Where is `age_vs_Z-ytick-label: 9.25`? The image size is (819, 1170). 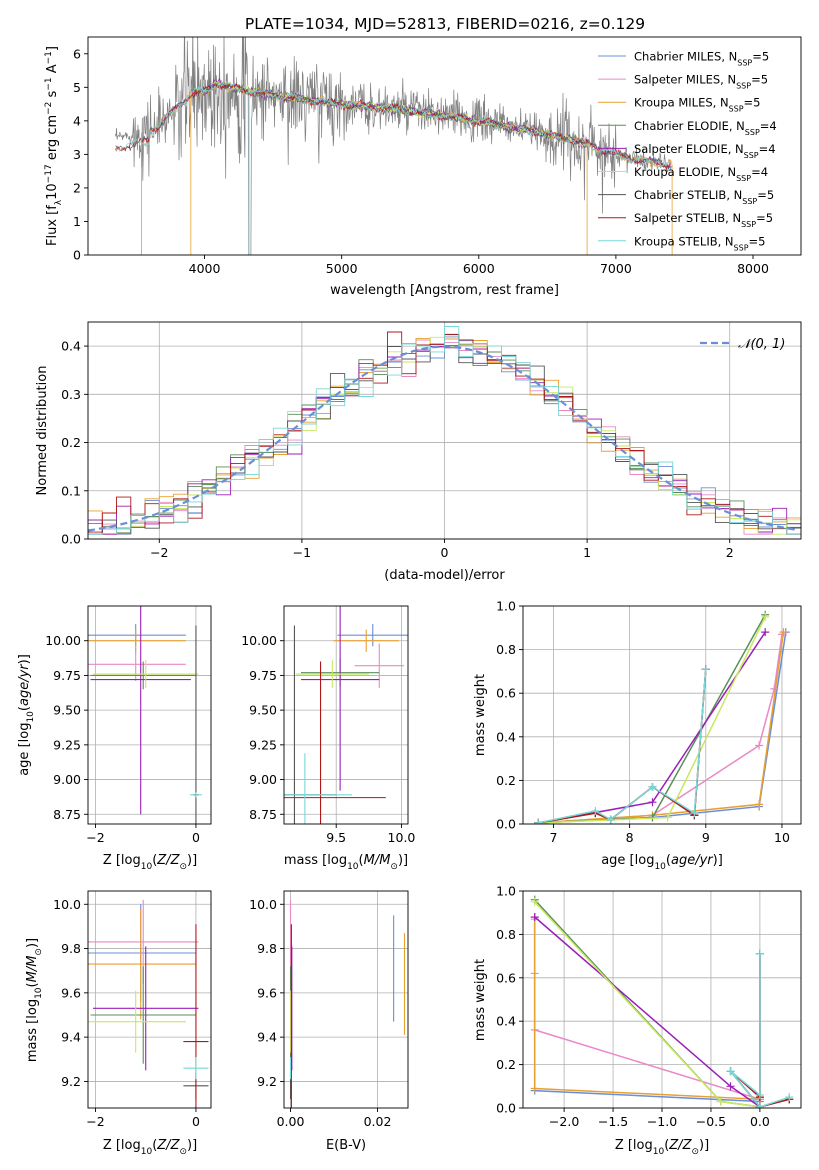 age_vs_Z-ytick-label: 9.25 is located at coordinates (67, 744).